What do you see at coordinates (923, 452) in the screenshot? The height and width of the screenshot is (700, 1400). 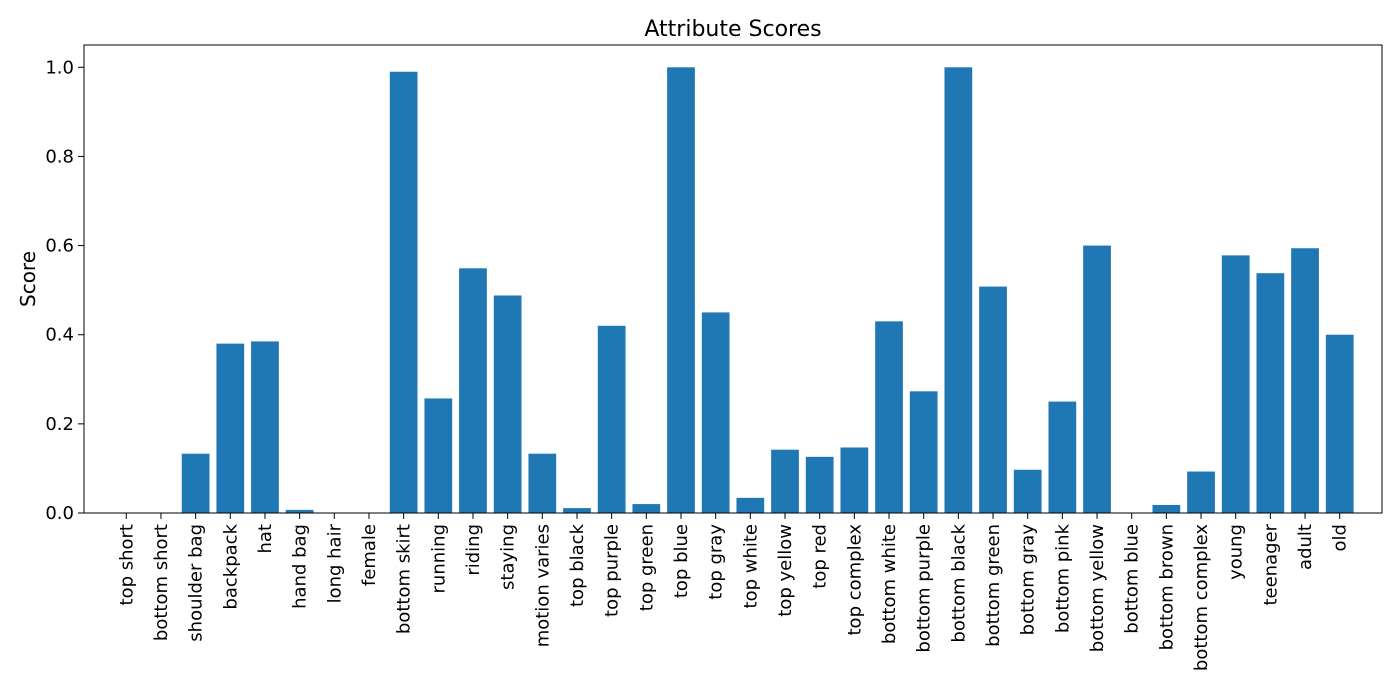 I see `bar-bottom-purple` at bounding box center [923, 452].